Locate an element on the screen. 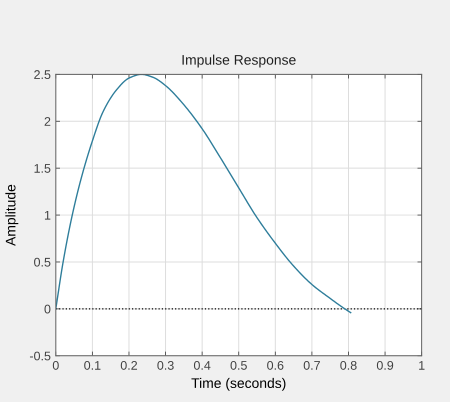 Image resolution: width=450 pixels, height=402 pixels. y-tick-label: 2 is located at coordinates (47, 121).